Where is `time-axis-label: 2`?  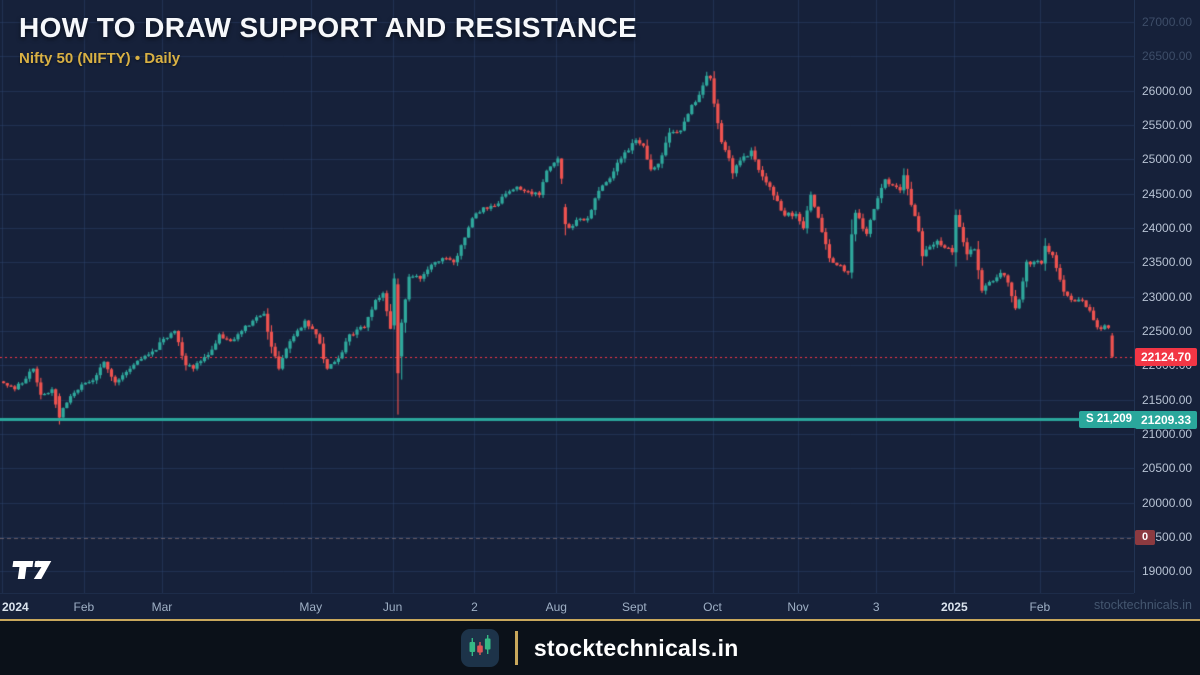
time-axis-label: 2 is located at coordinates (474, 607).